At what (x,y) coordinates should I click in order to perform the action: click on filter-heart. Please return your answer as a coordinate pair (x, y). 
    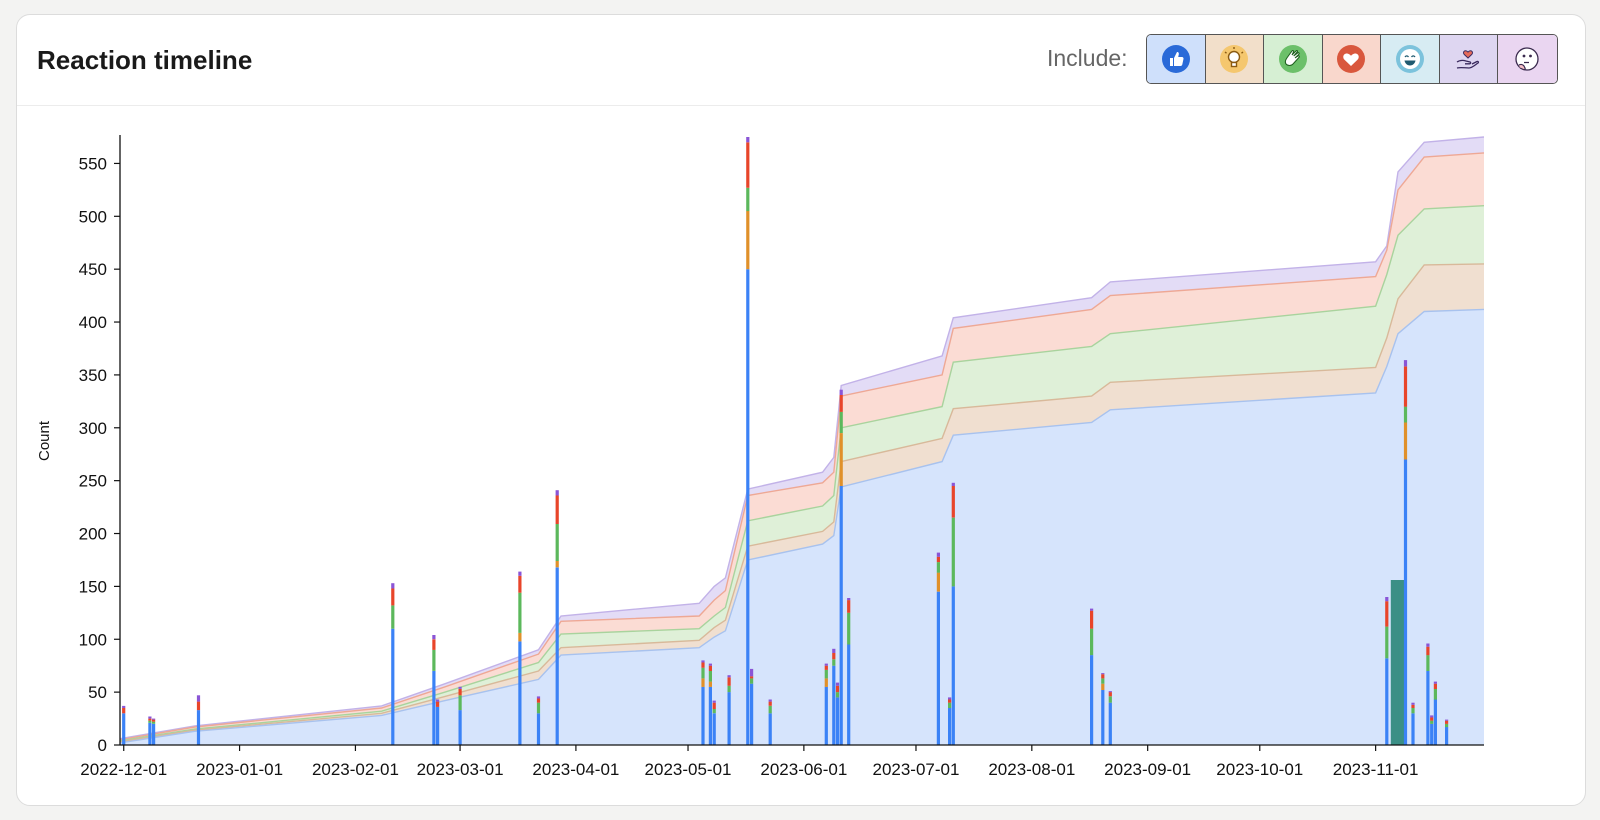
    Looking at the image, I should click on (1351, 59).